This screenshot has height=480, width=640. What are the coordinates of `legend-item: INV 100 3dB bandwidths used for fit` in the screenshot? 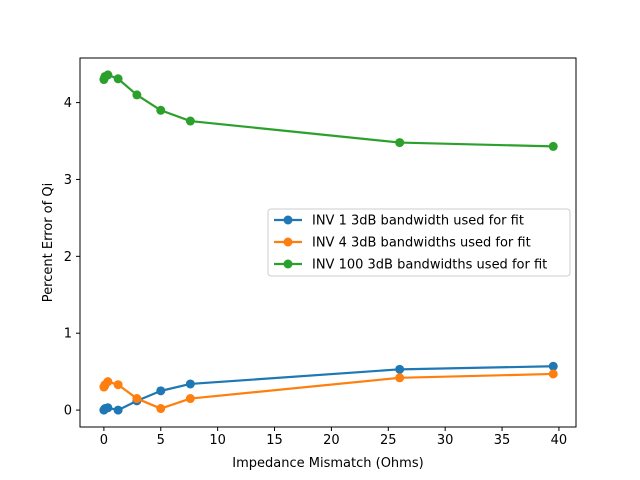 It's located at (410, 265).